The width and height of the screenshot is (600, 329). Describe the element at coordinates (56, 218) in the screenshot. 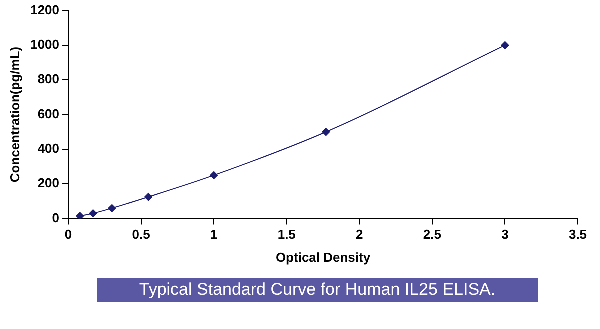

I see `y-tick-label: 0` at that location.